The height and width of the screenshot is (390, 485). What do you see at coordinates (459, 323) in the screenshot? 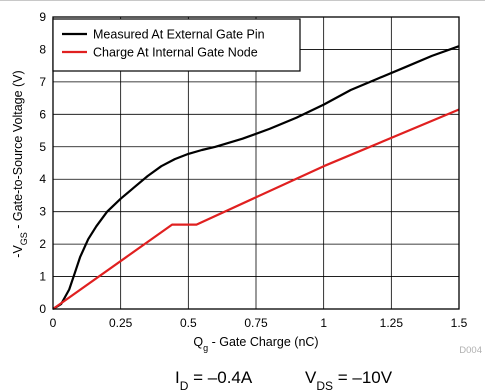
I see `x-tick-label: 1.5` at bounding box center [459, 323].